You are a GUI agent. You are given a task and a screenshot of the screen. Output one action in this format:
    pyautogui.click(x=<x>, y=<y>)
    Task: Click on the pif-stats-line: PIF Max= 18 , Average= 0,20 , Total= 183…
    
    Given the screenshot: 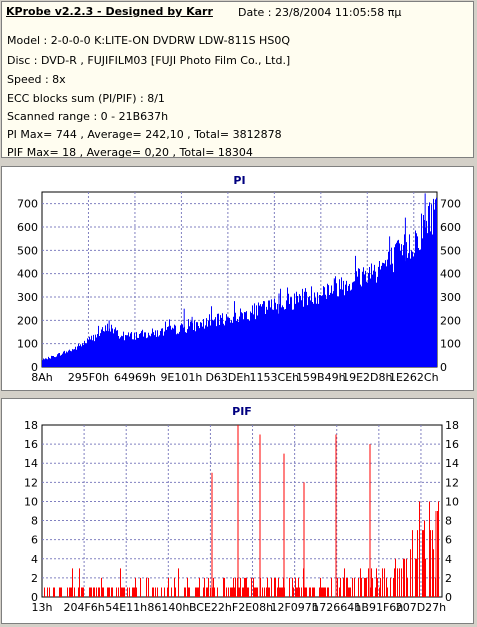 What is the action you would take?
    pyautogui.click(x=130, y=152)
    